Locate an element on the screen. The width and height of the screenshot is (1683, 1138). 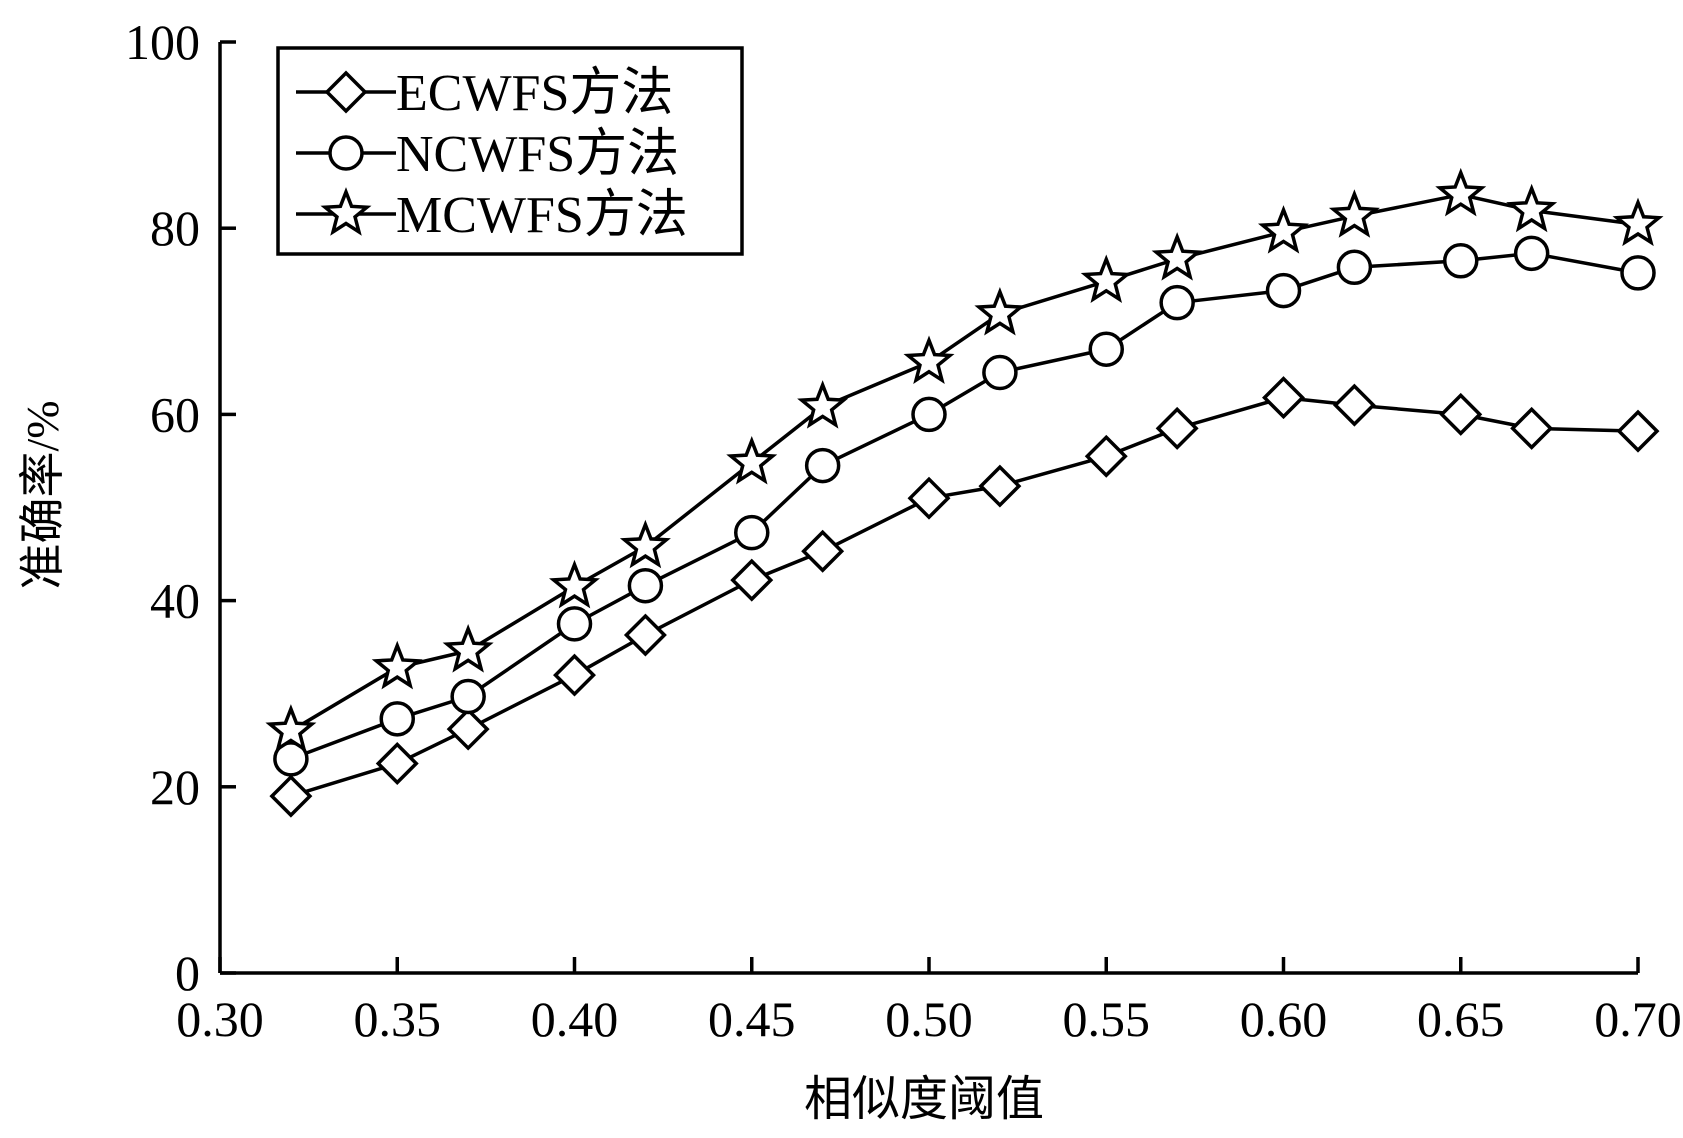
x-tick-label: 0.40 is located at coordinates (575, 1019).